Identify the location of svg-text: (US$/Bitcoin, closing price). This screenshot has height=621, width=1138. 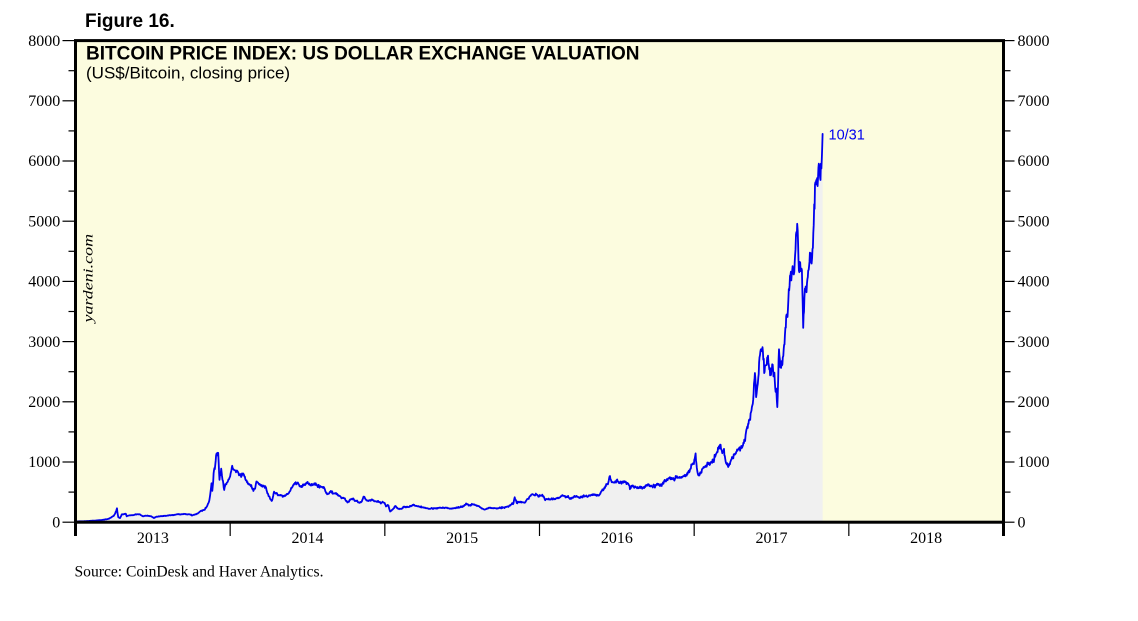
(188, 73).